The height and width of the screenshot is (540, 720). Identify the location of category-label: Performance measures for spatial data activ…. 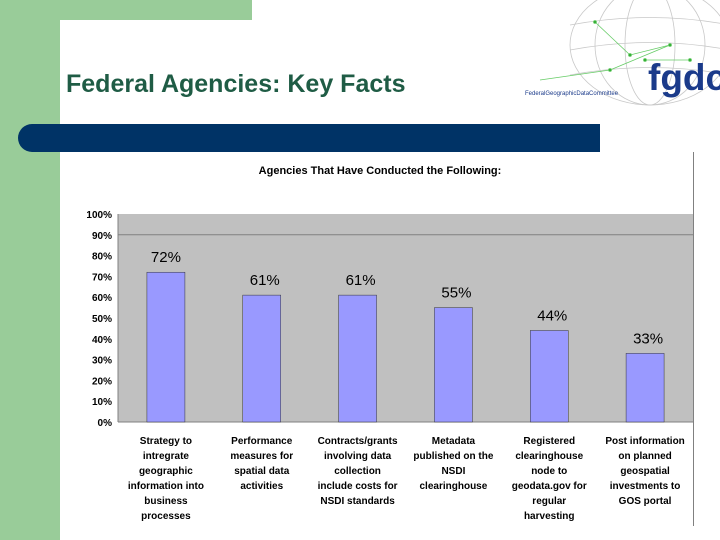
(261, 464).